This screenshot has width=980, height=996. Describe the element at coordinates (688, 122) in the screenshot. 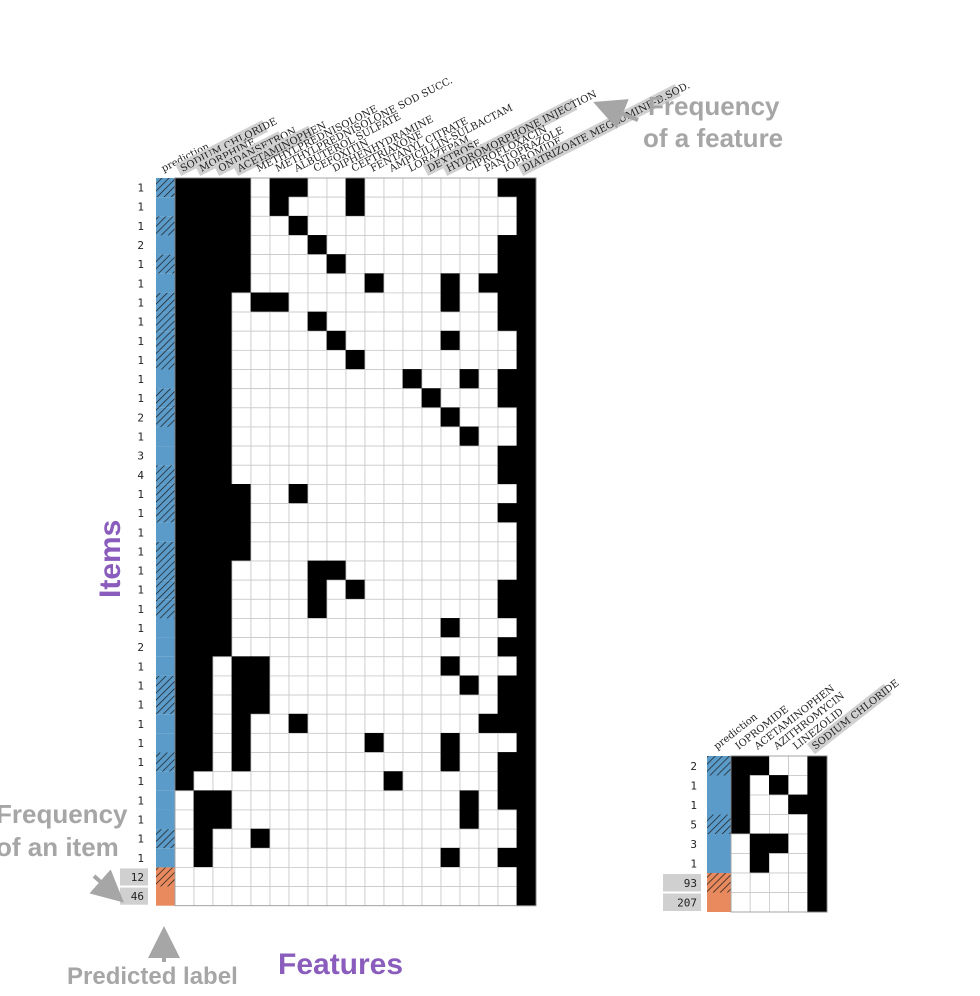

I see `feature-frequency-annotation: Frequency of a feature` at that location.